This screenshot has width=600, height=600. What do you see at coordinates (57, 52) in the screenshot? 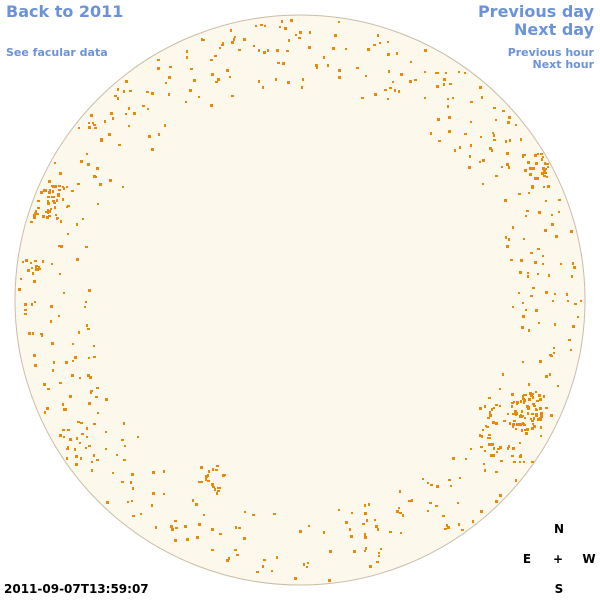
I see `facular-link: See facular data` at bounding box center [57, 52].